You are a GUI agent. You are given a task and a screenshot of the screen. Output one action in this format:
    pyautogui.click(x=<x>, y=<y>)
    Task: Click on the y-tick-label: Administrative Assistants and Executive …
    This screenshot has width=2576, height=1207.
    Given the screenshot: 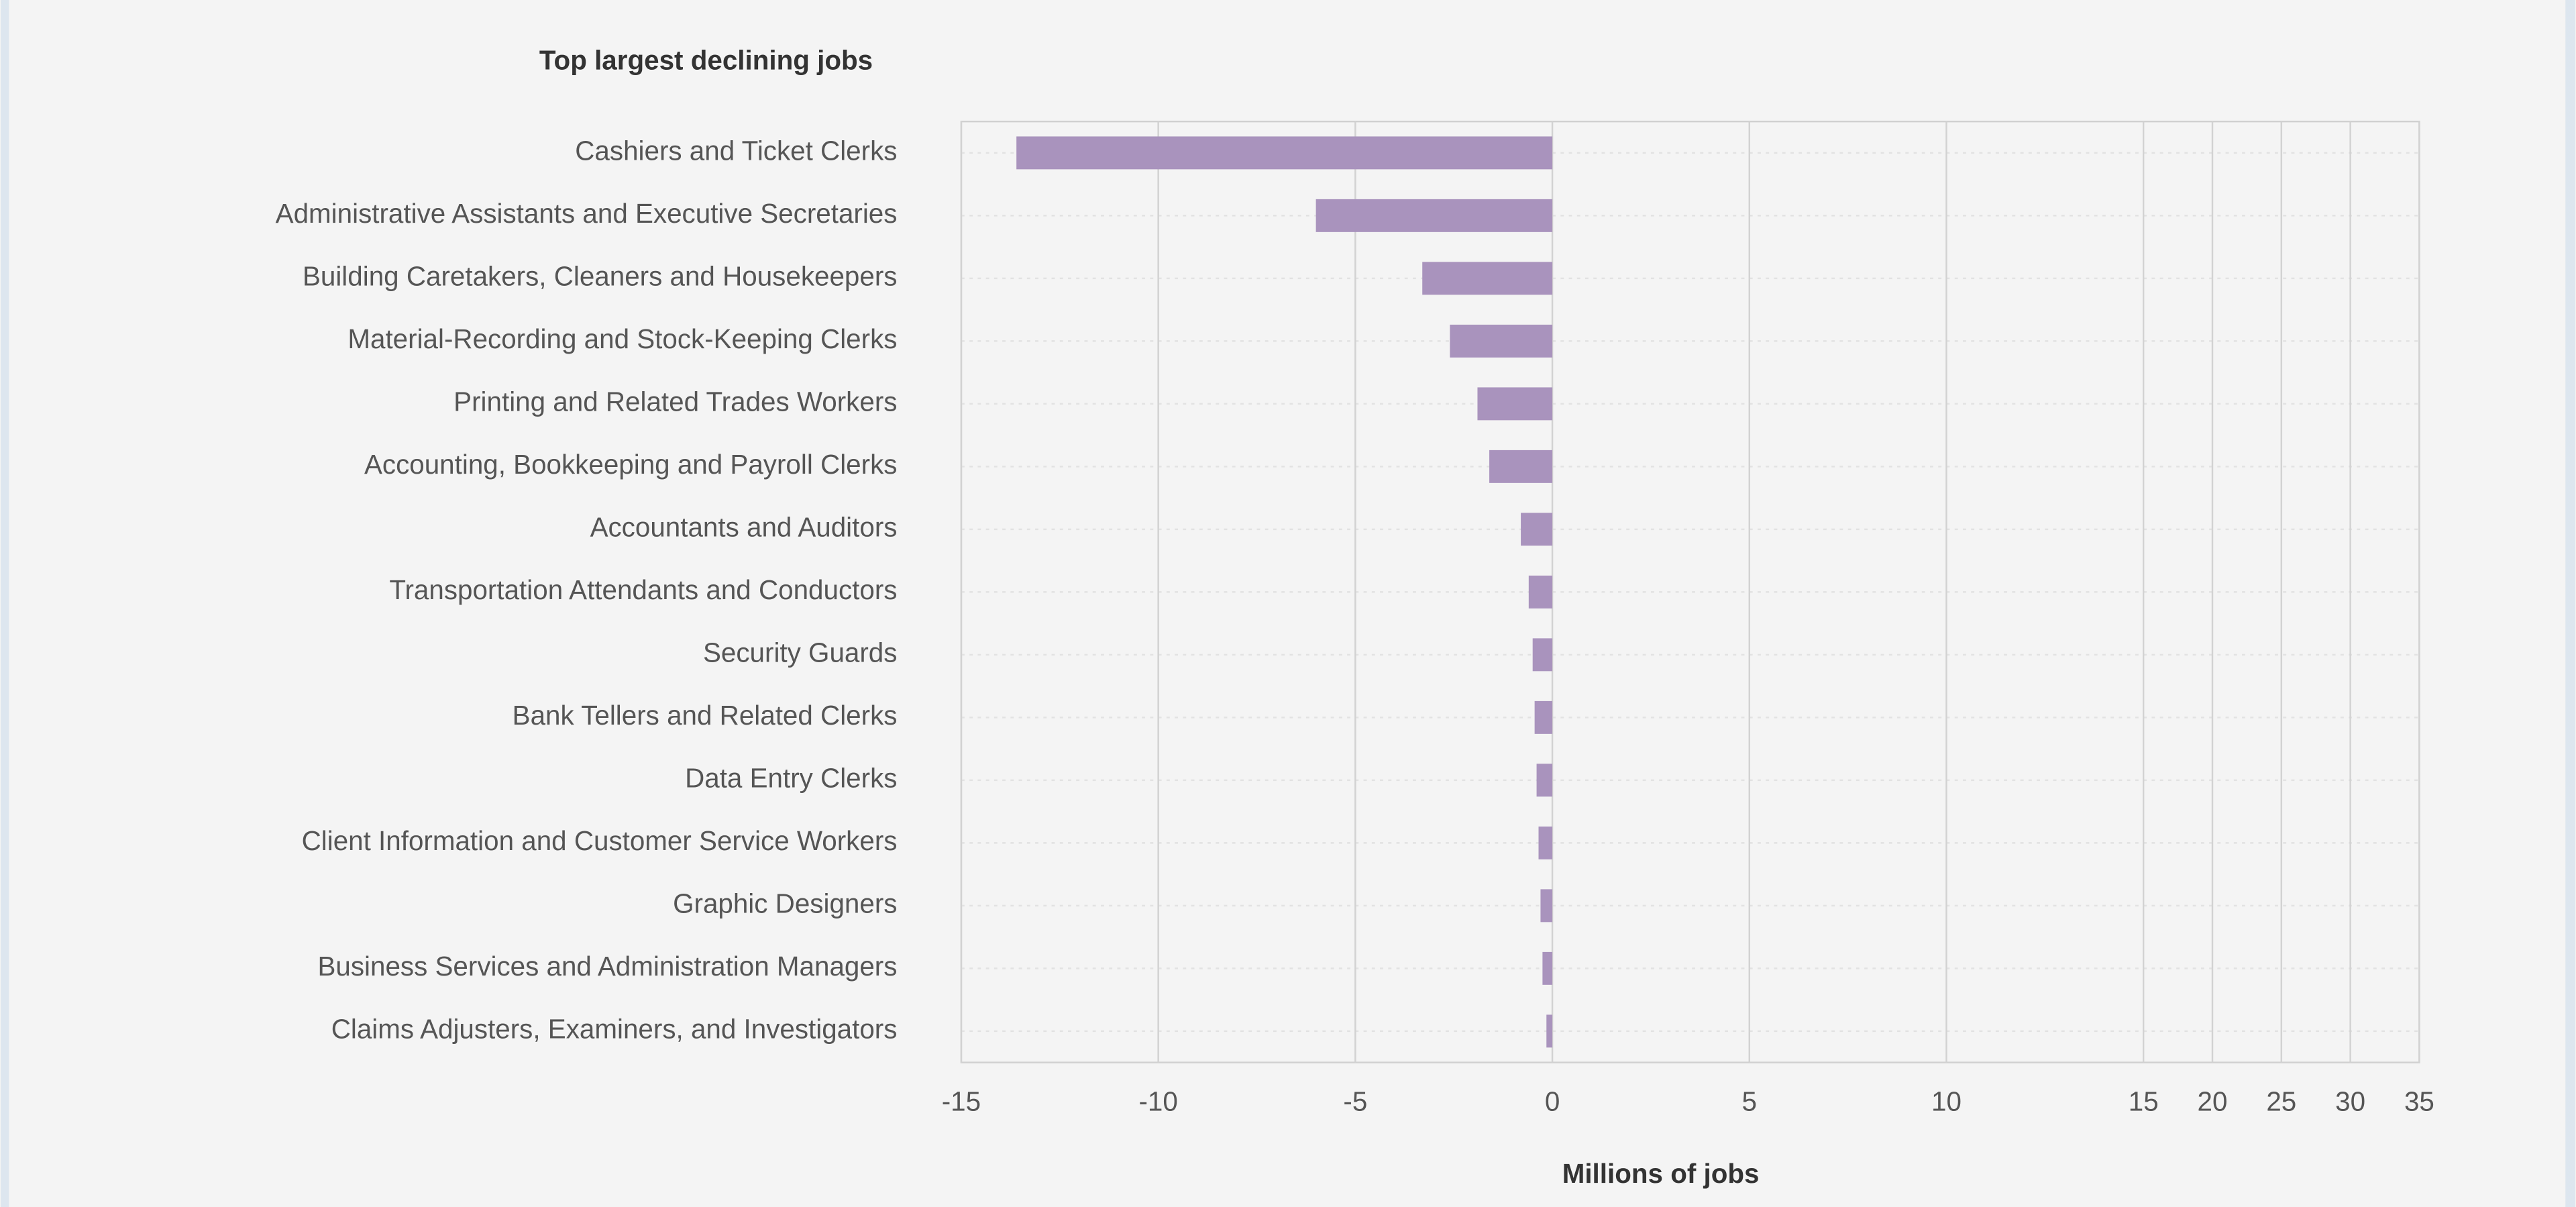 What is the action you would take?
    pyautogui.click(x=587, y=213)
    